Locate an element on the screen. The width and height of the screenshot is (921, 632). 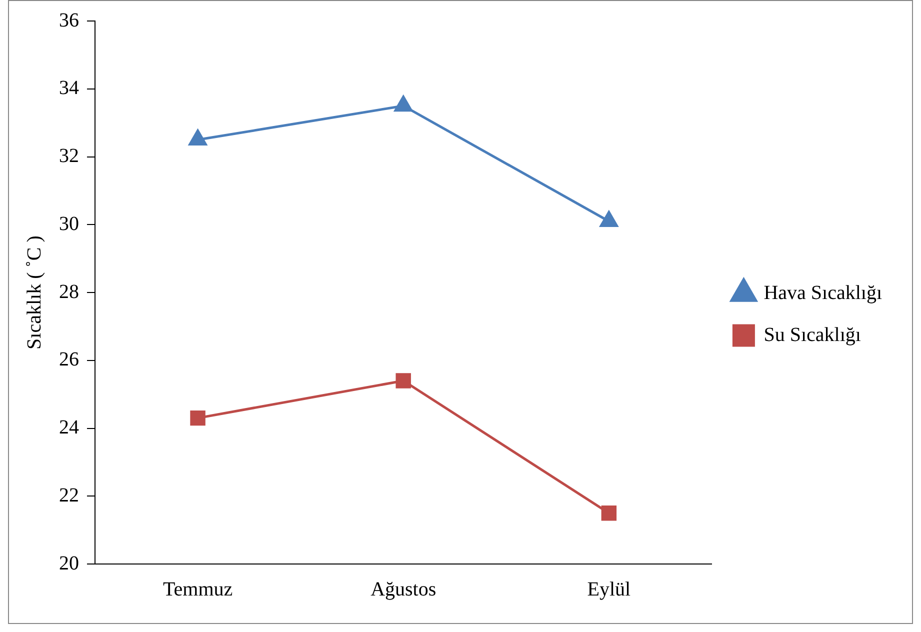
y-tick-label: 24 is located at coordinates (69, 427).